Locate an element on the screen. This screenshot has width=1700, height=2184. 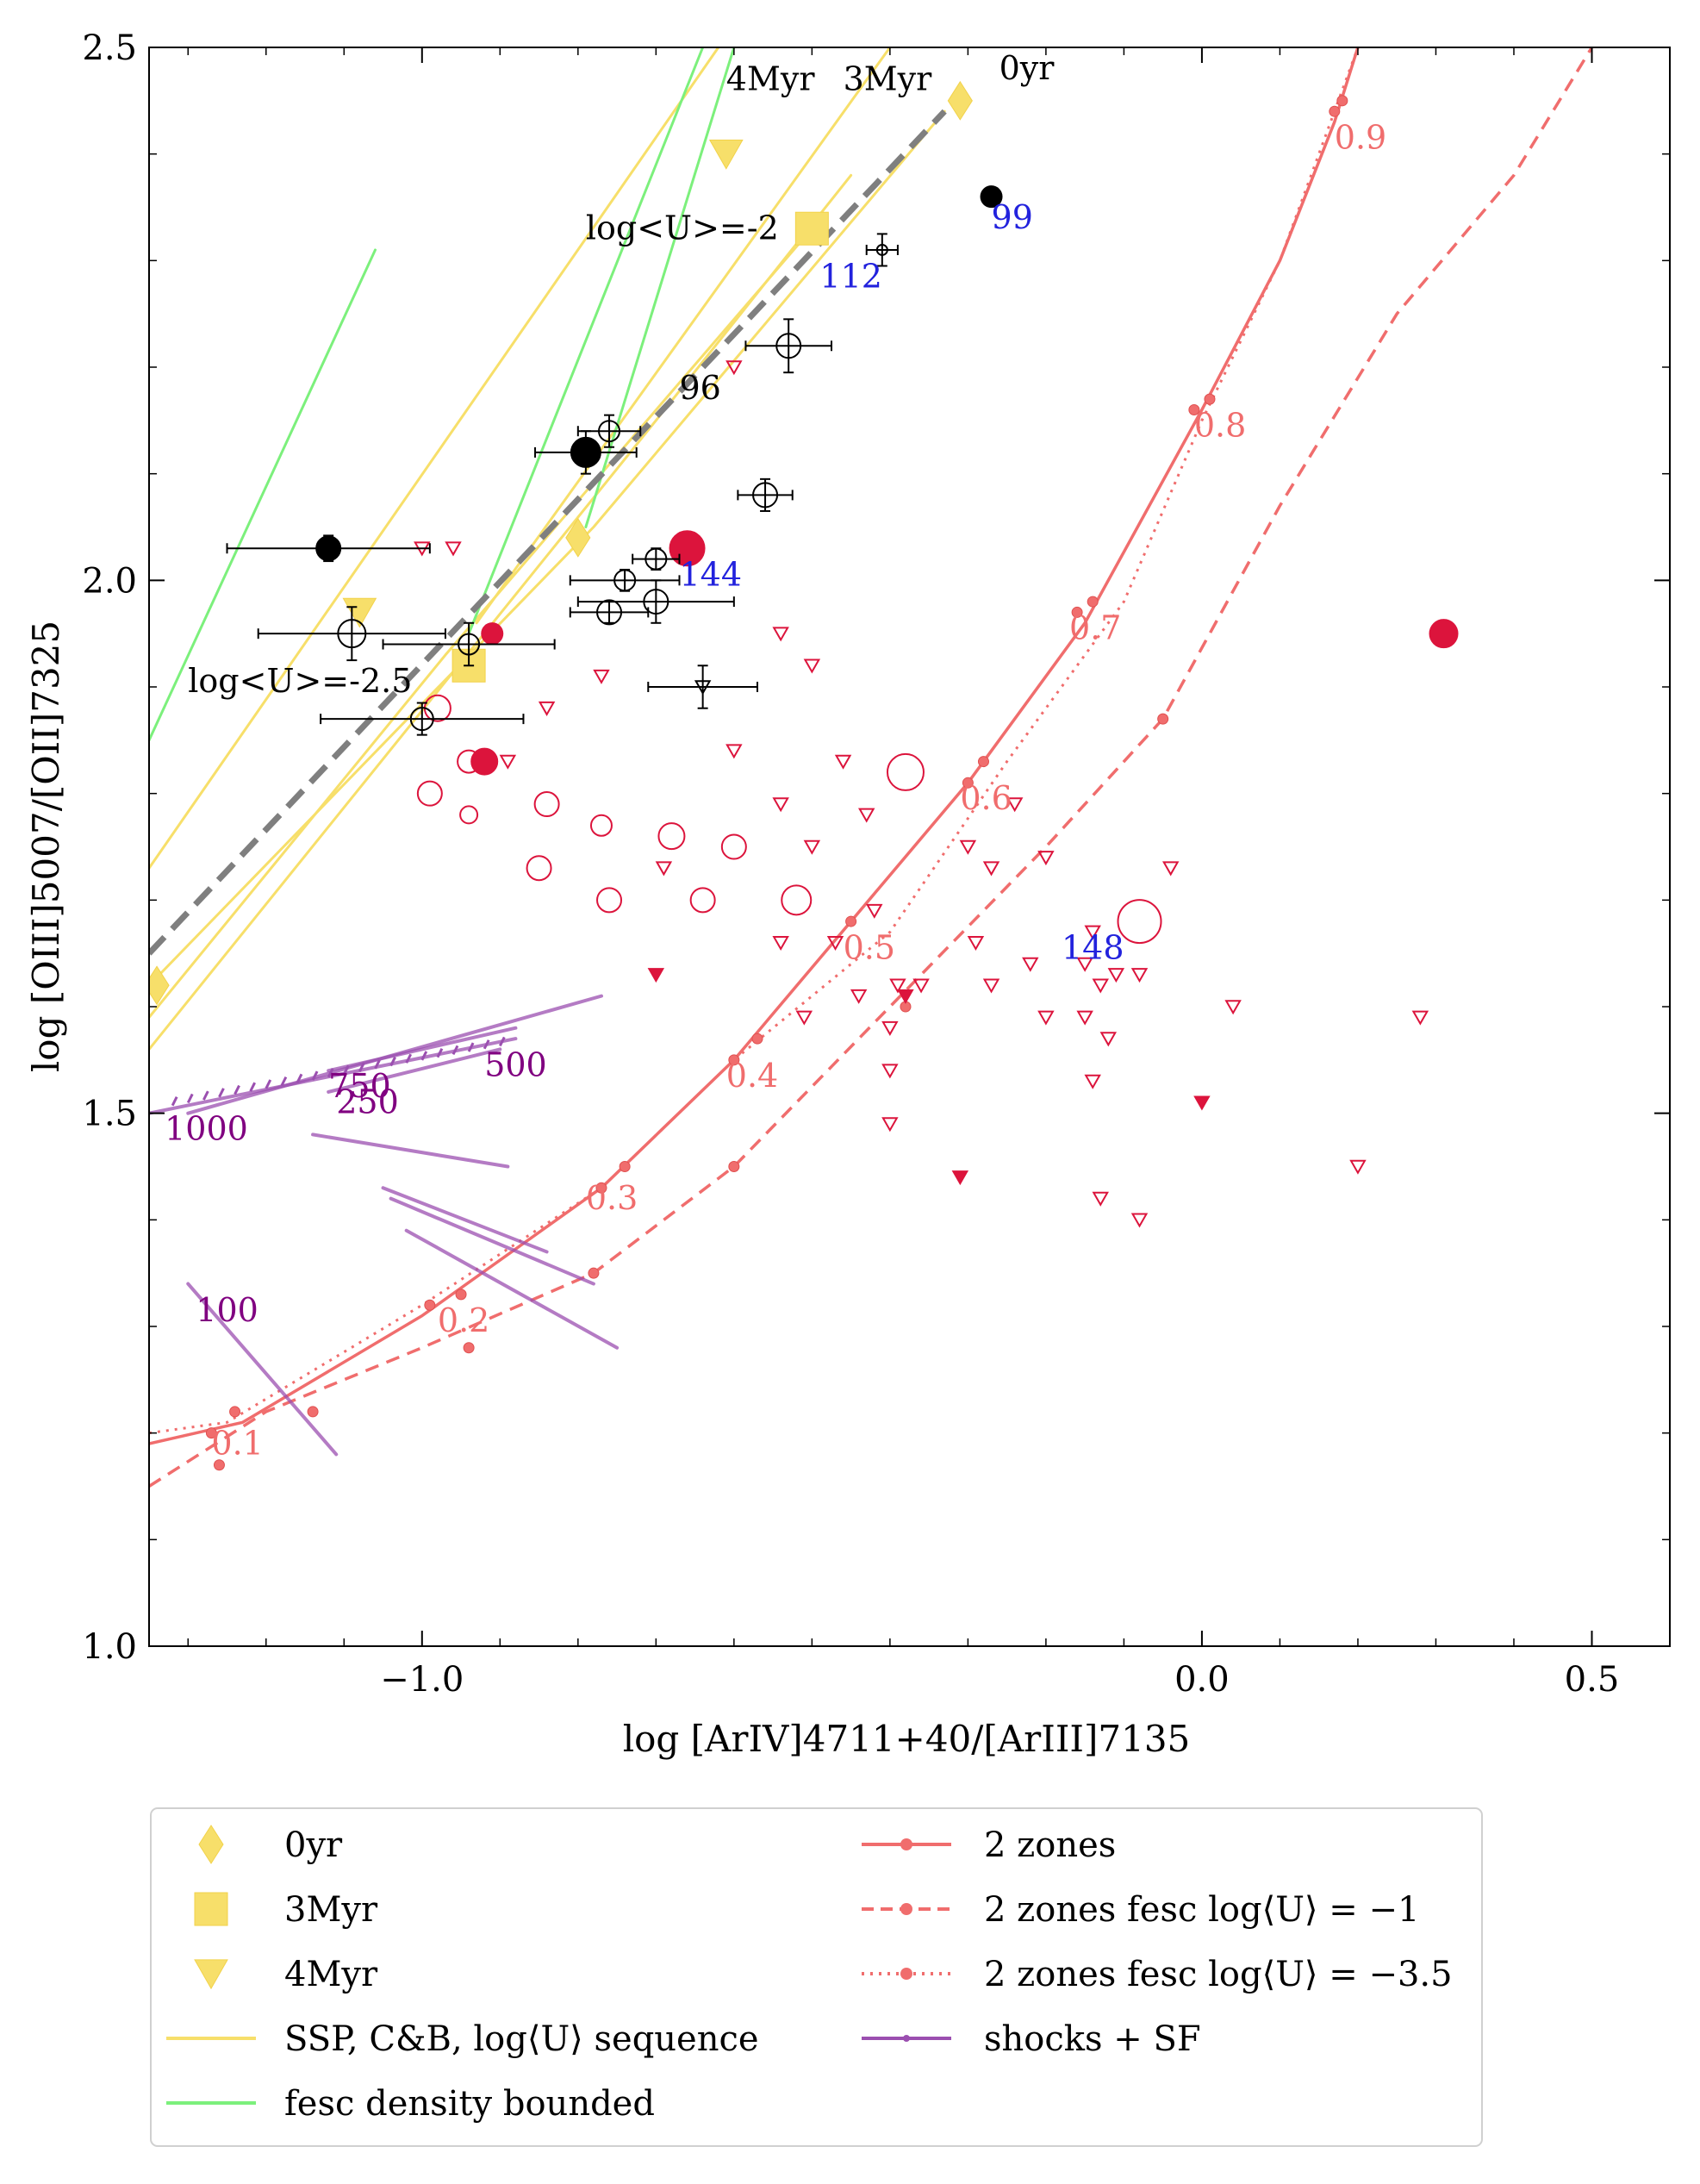
legend-label: 3Myr is located at coordinates (331, 1910).